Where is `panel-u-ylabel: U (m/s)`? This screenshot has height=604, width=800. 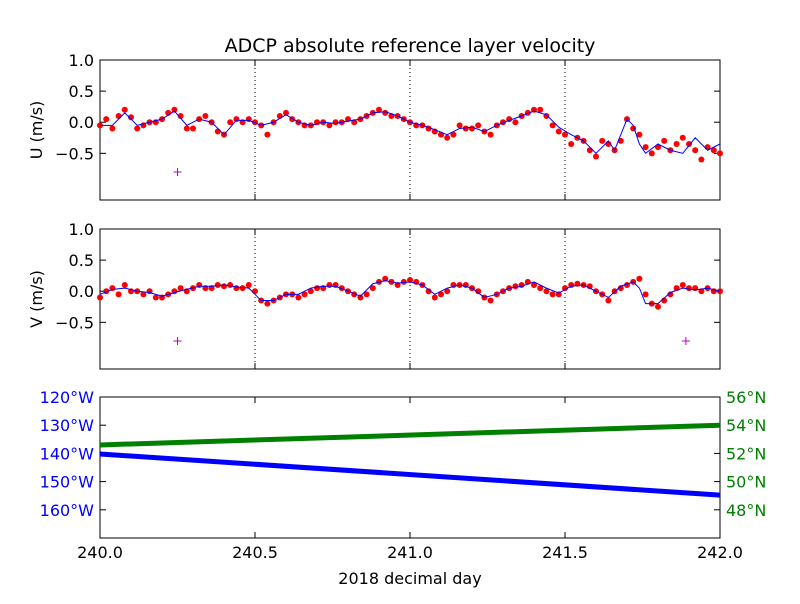 panel-u-ylabel: U (m/s) is located at coordinates (36, 130).